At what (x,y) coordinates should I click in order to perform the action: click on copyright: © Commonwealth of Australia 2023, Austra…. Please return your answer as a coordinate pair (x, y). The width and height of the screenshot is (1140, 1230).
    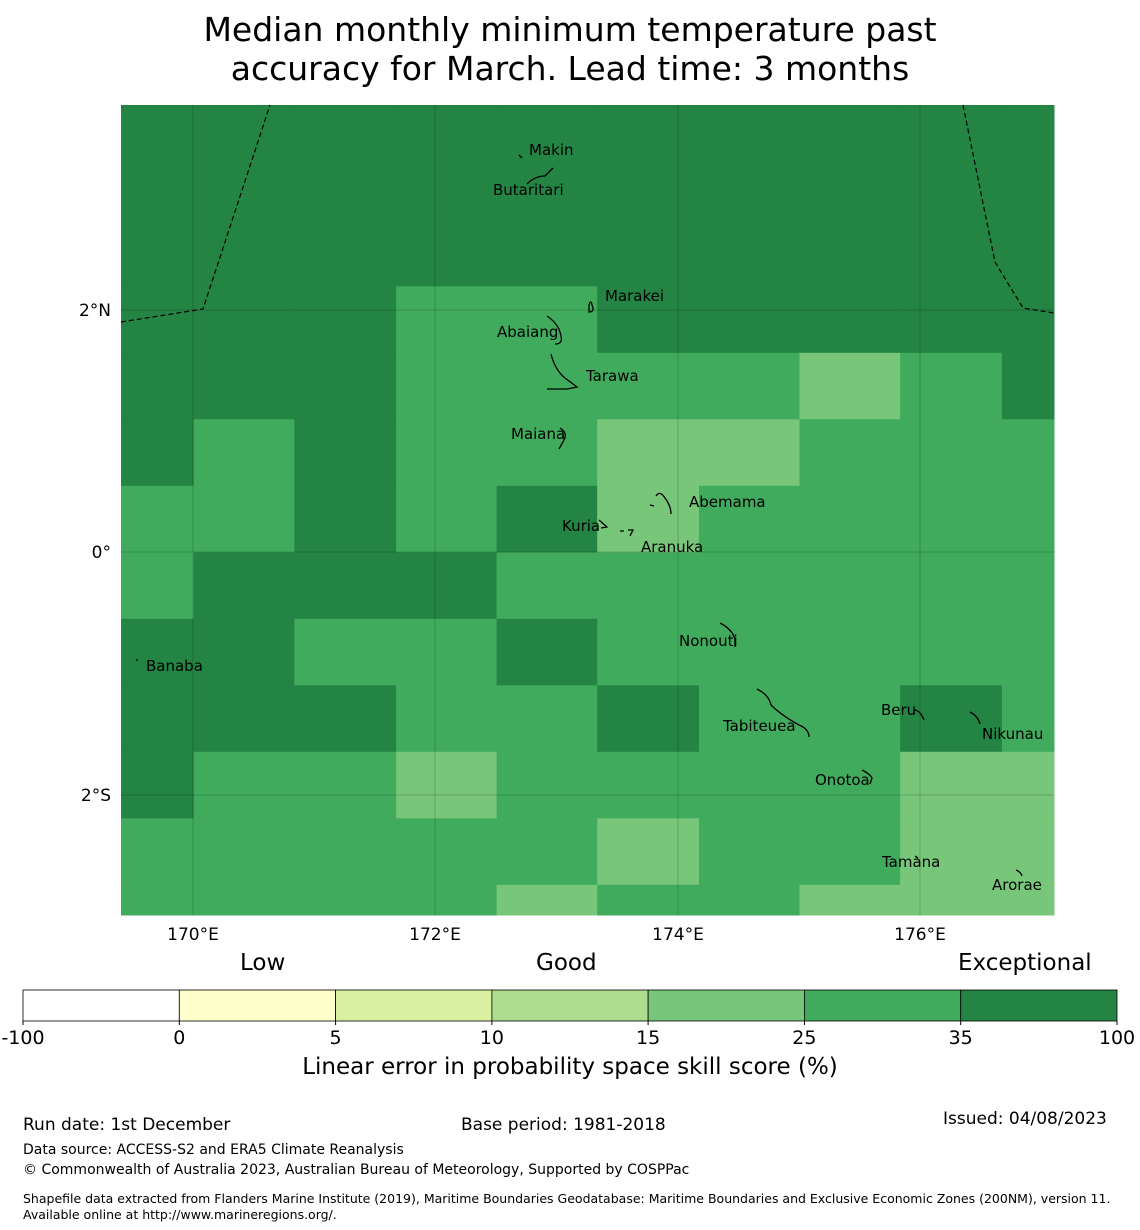
    Looking at the image, I should click on (356, 1170).